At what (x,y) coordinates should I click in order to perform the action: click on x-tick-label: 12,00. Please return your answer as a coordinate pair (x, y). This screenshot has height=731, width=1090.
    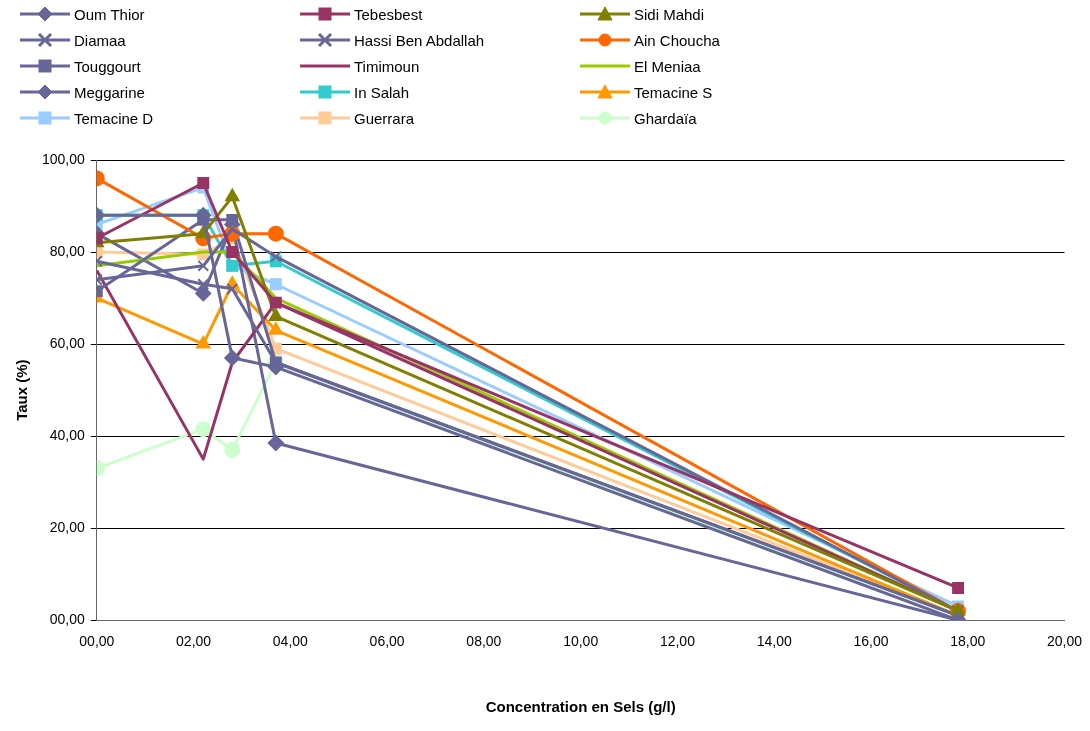
    Looking at the image, I should click on (677, 641).